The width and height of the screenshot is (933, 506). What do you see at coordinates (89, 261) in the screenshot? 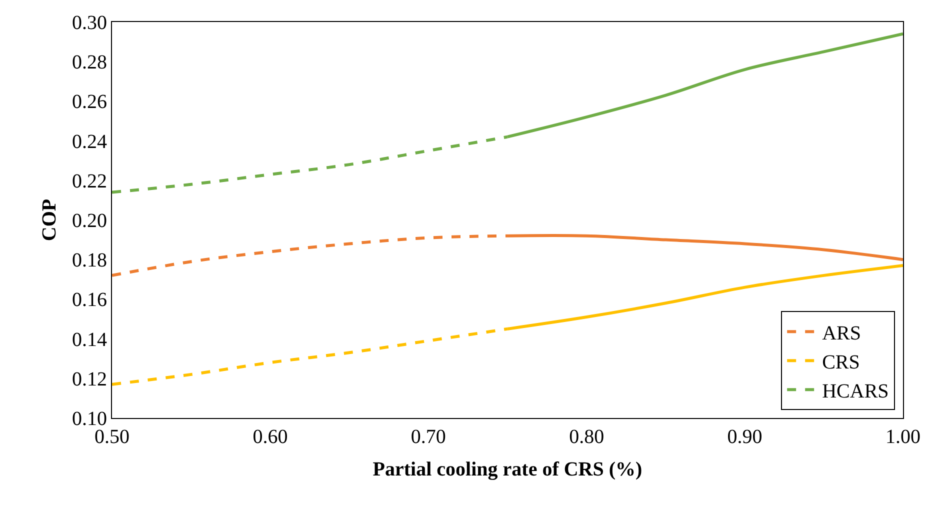
I see `y-tick-label: 0.18` at bounding box center [89, 261].